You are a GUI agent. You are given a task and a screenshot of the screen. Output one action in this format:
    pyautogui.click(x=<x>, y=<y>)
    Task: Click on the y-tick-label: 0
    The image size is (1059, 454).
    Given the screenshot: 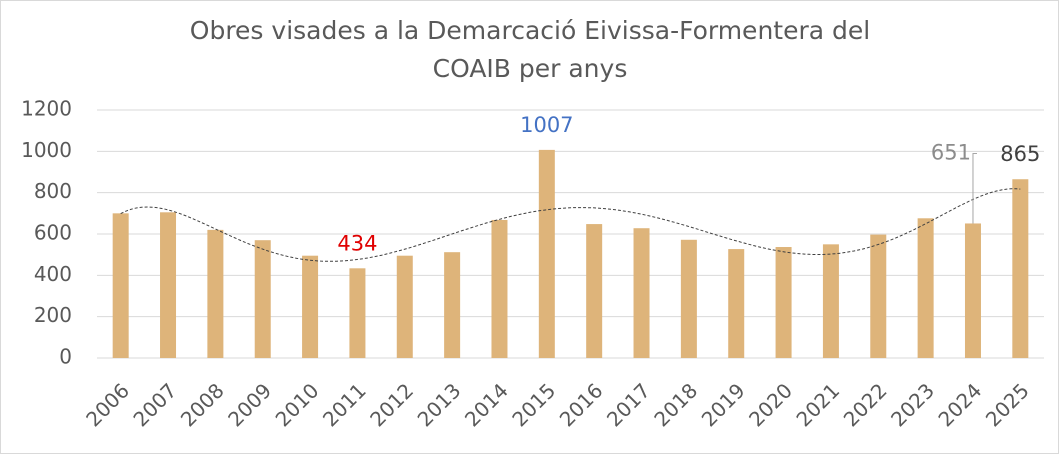 What is the action you would take?
    pyautogui.click(x=65, y=357)
    